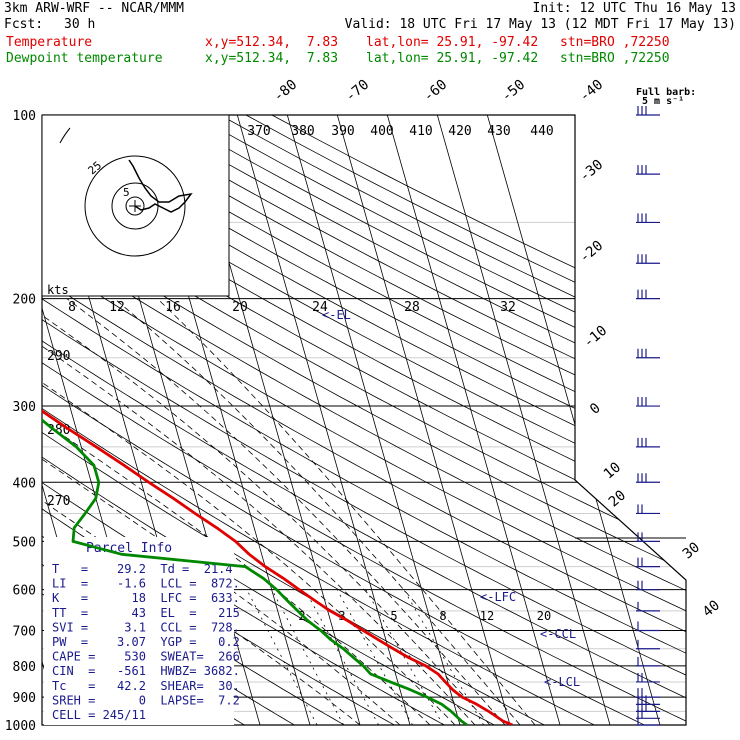 This screenshot has width=740, height=740. Describe the element at coordinates (49, 42) in the screenshot. I see `temperature-legend: Temperature` at that location.